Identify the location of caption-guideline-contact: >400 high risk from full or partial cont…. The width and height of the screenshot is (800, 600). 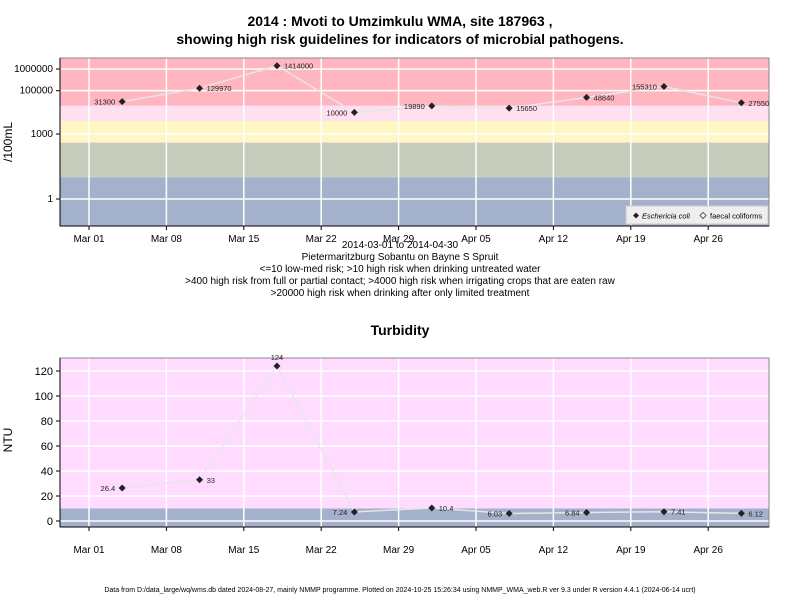
(400, 281).